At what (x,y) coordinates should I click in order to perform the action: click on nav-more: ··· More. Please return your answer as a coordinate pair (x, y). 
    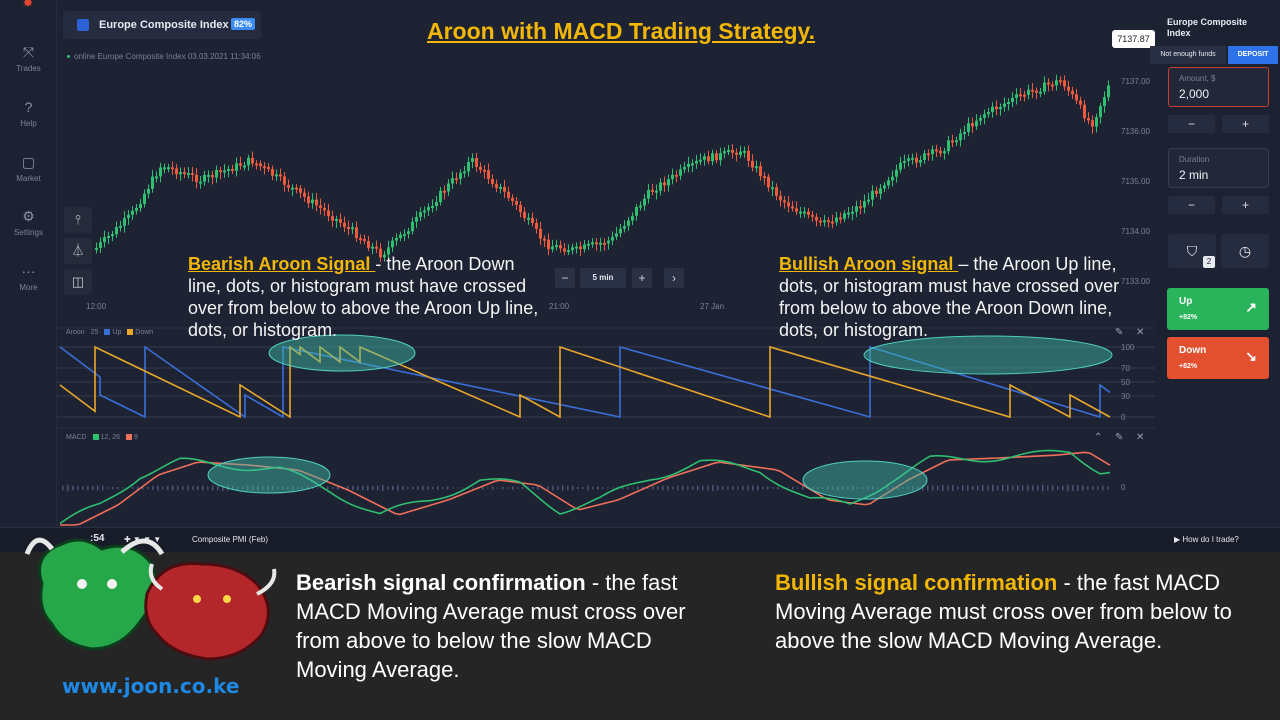
    Looking at the image, I should click on (28, 277).